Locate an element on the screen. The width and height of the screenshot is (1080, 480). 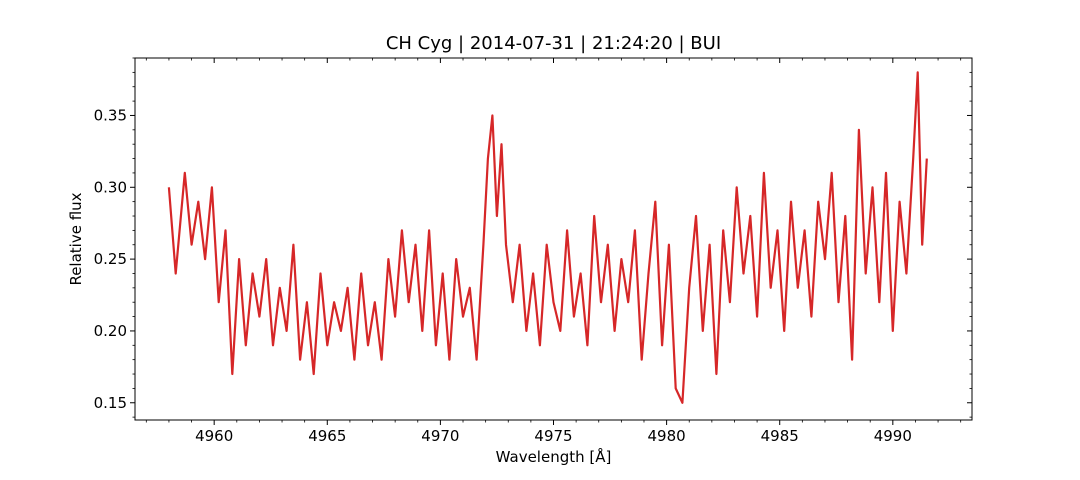
y-tick-label: 0.25 is located at coordinates (110, 259).